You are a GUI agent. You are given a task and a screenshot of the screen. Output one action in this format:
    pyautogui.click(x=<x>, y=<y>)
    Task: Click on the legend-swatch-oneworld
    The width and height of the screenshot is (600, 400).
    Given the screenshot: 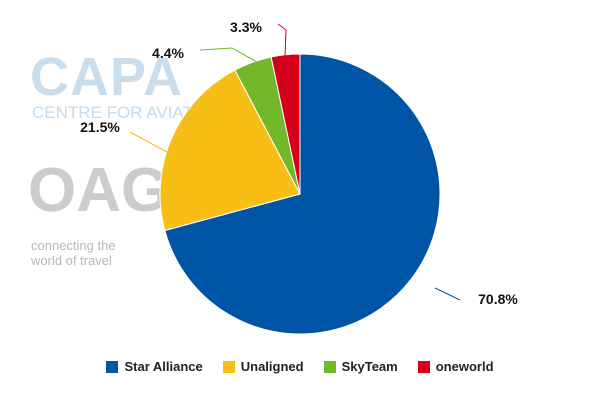 What is the action you would take?
    pyautogui.click(x=423, y=366)
    